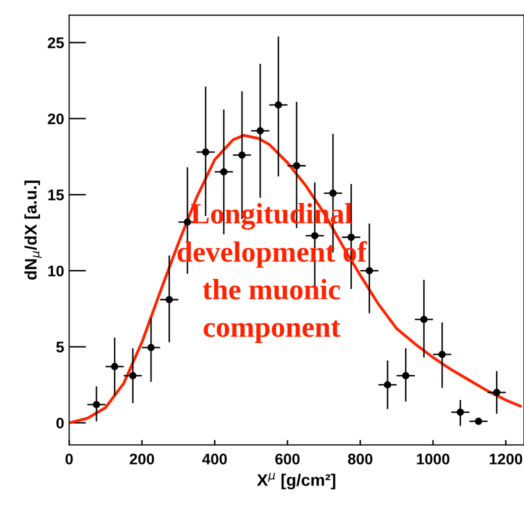  I want to click on y-axis-title: dN$_{μ}$/dX [a.u.], so click(33, 230).